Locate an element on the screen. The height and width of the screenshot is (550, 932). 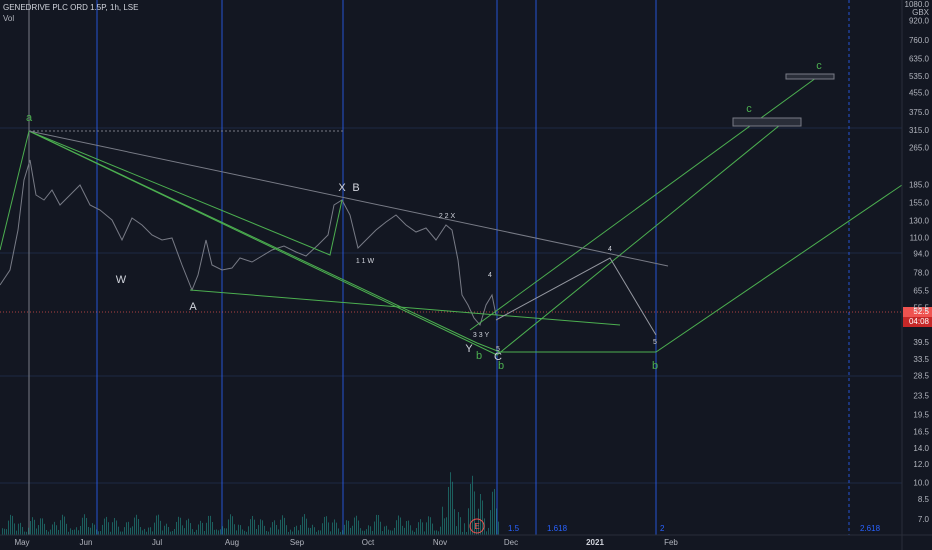
event-label: E is located at coordinates (476, 526).